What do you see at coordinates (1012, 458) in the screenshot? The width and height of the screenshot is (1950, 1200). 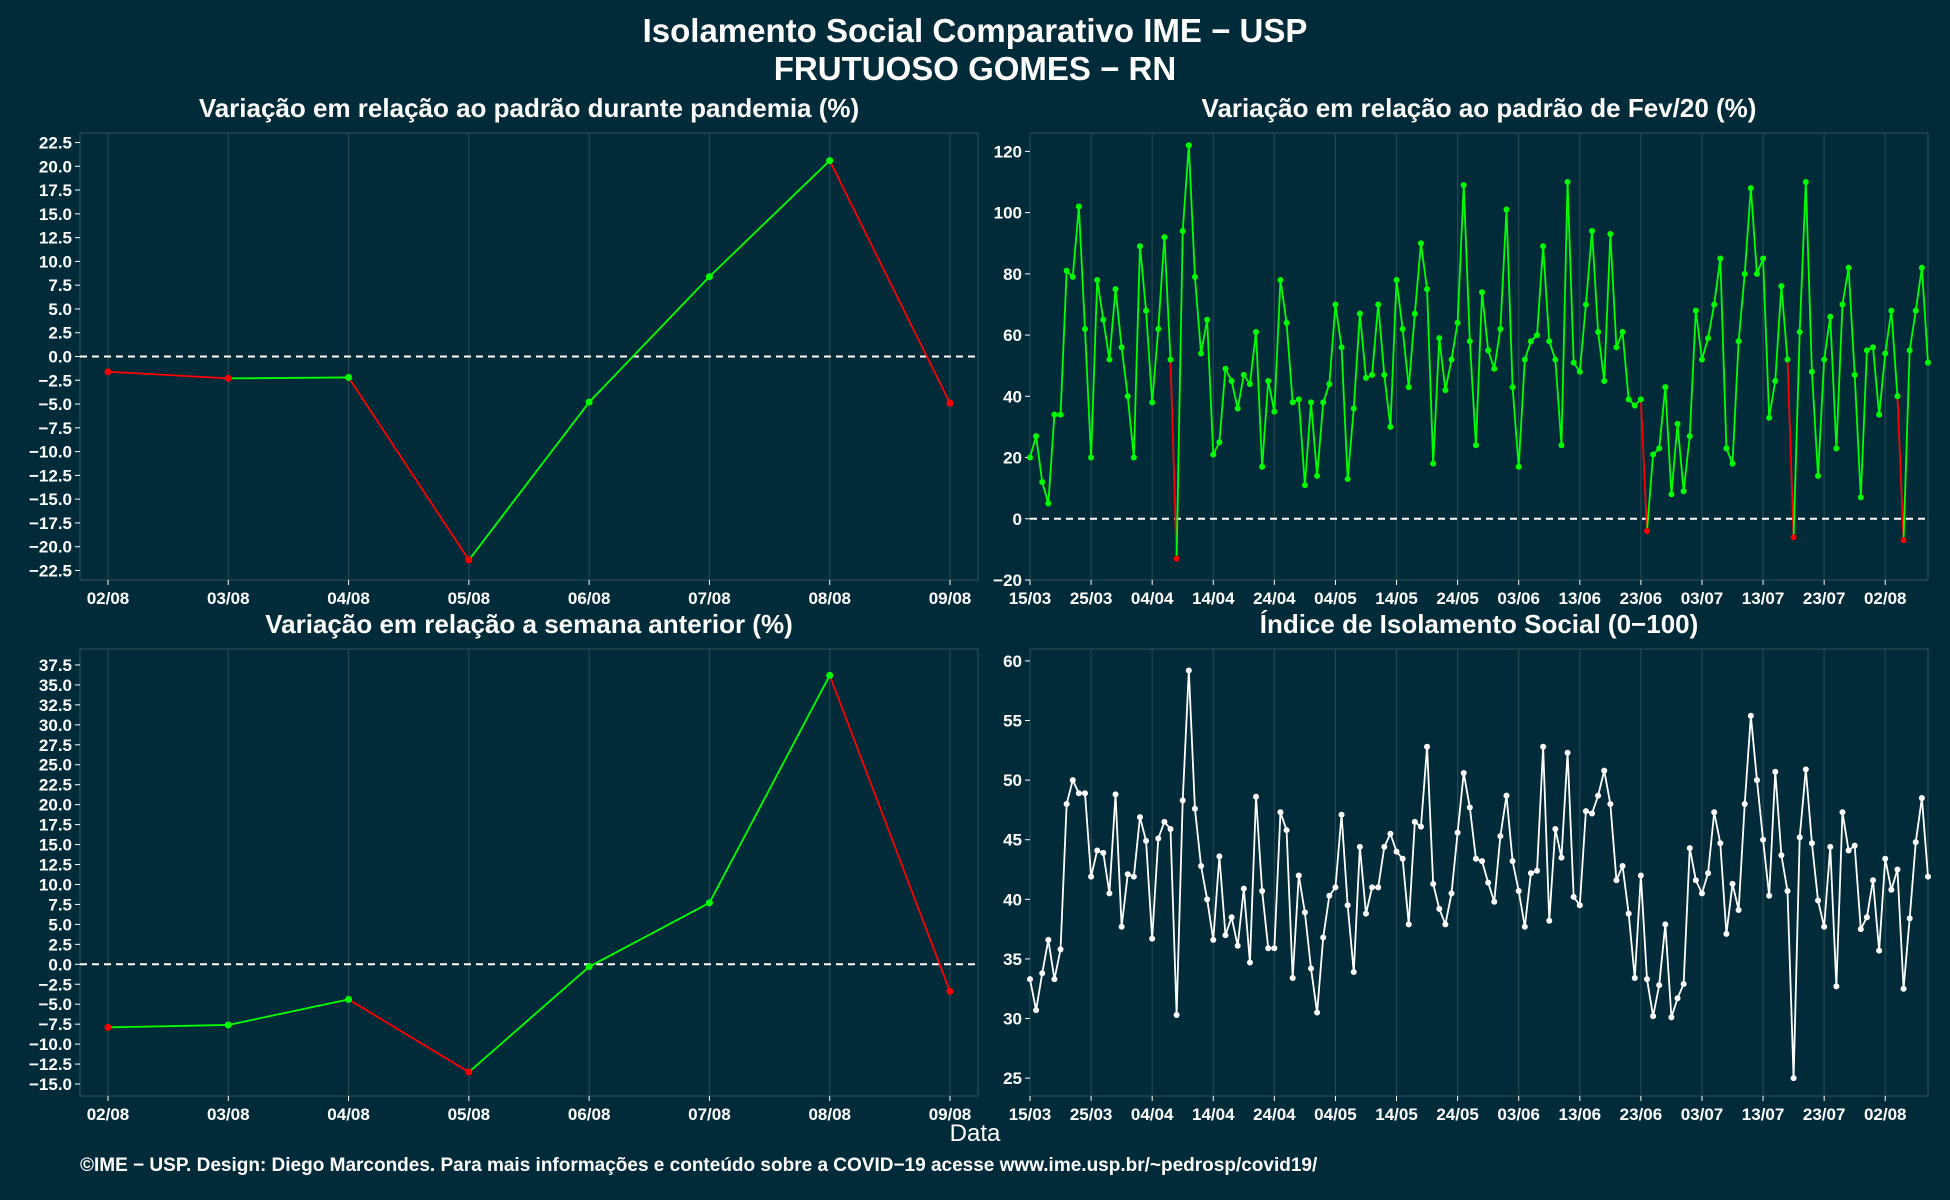 I see `y-tick-label: 20` at bounding box center [1012, 458].